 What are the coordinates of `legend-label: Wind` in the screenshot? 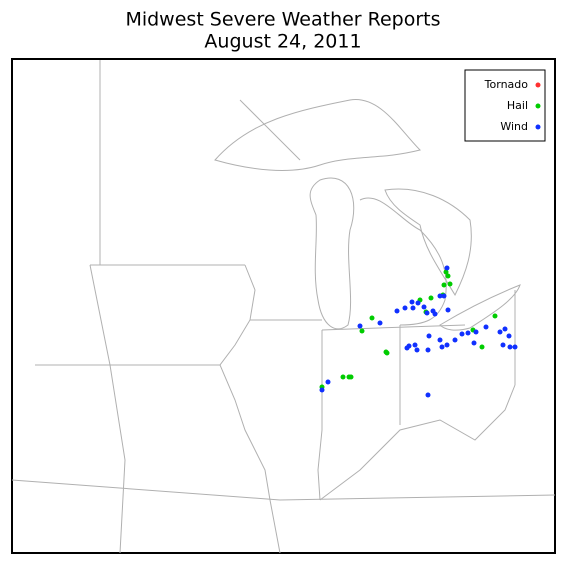 It's located at (514, 126).